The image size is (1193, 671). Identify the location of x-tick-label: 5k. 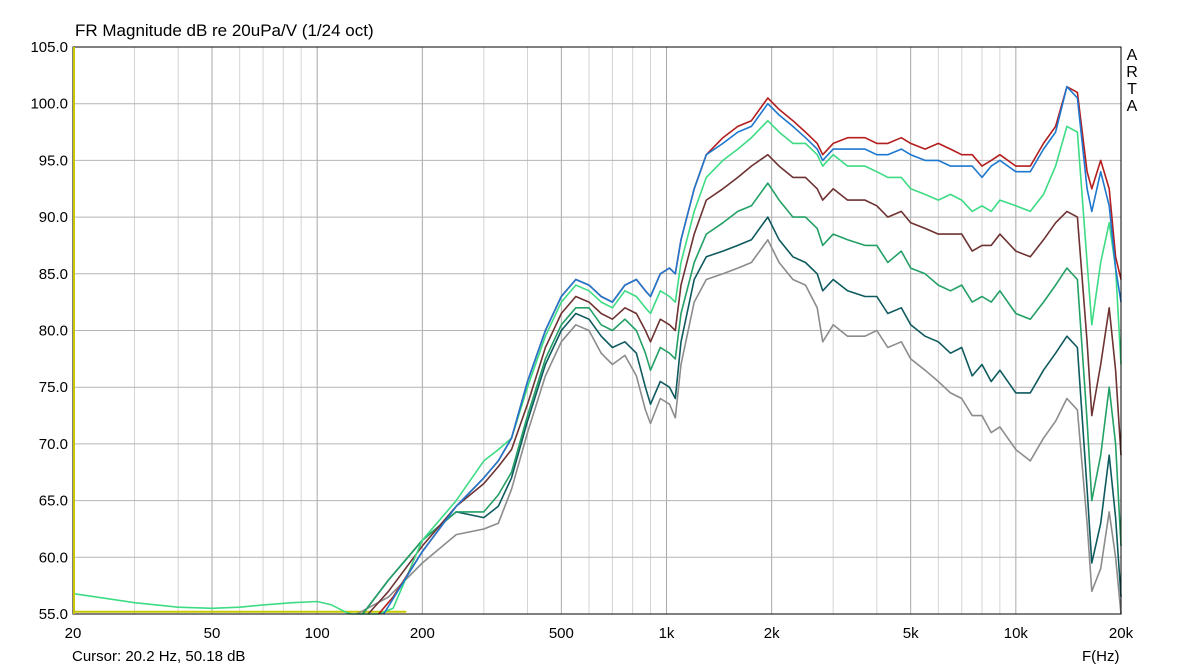
(911, 633).